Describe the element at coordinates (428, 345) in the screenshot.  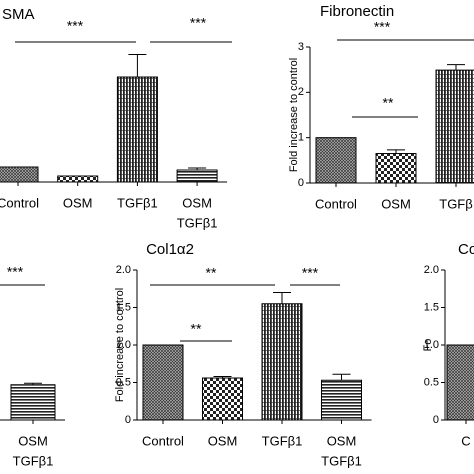
I see `y-axis-label: Fo` at that location.